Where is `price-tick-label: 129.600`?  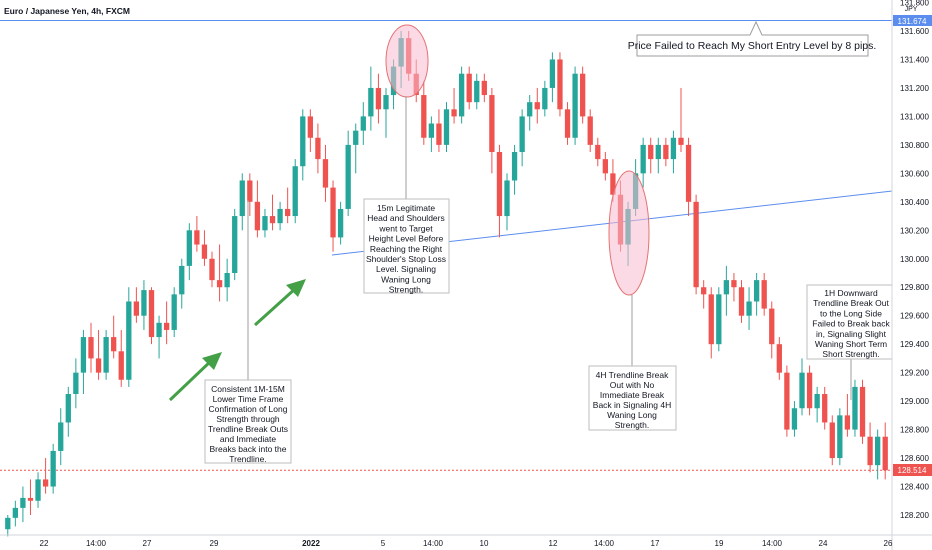 price-tick-label: 129.600 is located at coordinates (914, 316).